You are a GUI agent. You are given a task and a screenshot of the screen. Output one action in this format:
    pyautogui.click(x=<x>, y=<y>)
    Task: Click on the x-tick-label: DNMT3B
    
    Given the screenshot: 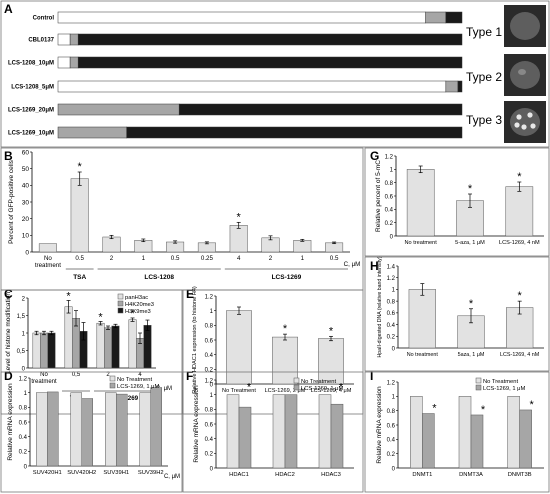 What is the action you would take?
    pyautogui.click(x=520, y=475)
    